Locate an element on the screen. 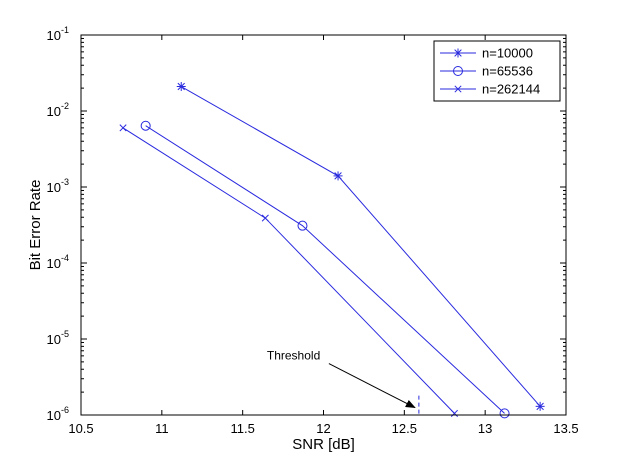 The image size is (622, 468). legend-entry: n=10000 is located at coordinates (507, 53).